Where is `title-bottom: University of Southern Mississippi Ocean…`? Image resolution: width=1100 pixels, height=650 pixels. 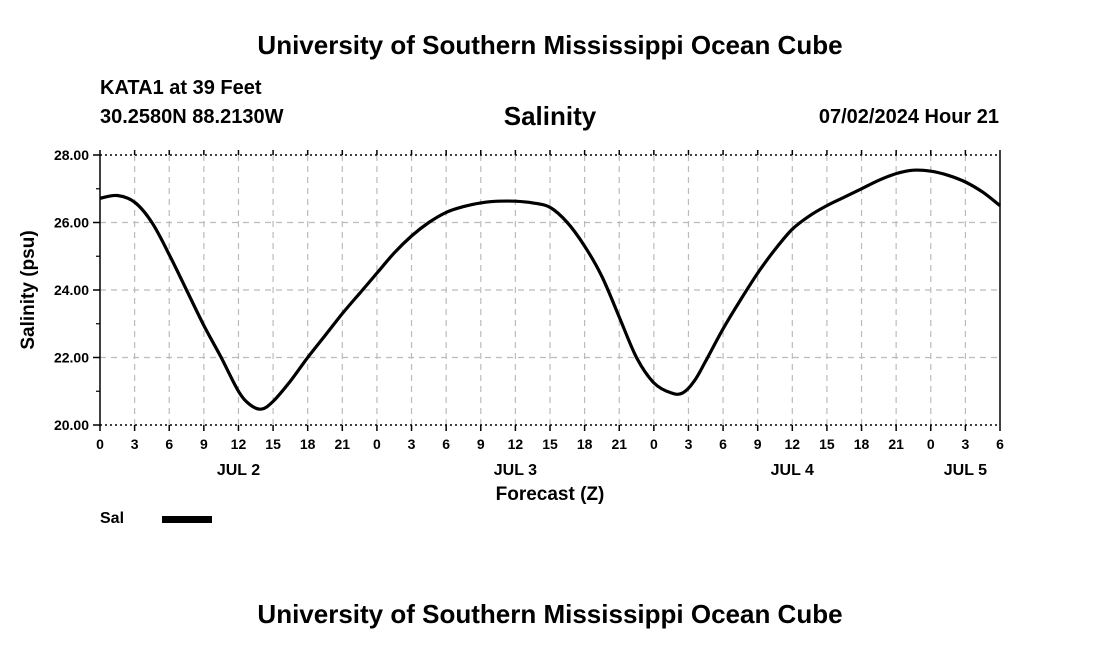 title-bottom: University of Southern Mississippi Ocean… is located at coordinates (550, 614).